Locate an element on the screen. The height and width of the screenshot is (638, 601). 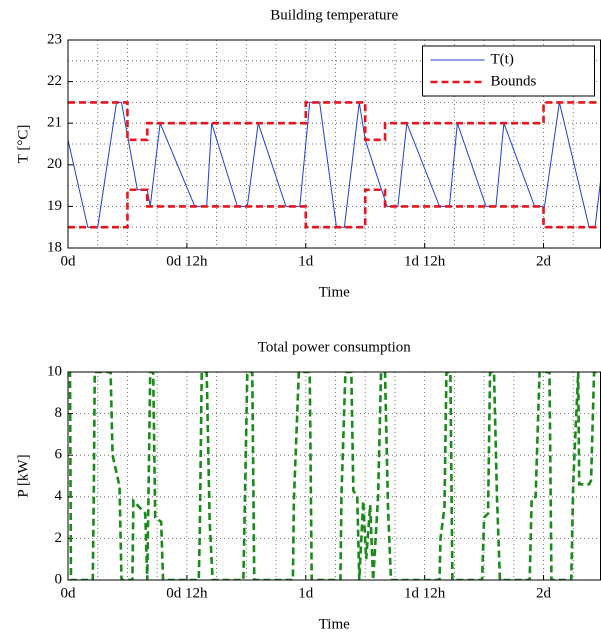
chart-title: Building temperature is located at coordinates (334, 15).